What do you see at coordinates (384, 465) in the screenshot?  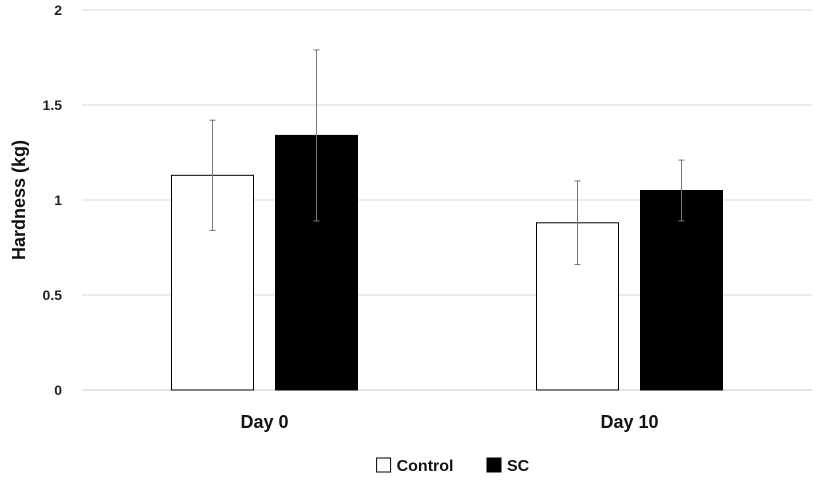 I see `legend-swatch-control` at bounding box center [384, 465].